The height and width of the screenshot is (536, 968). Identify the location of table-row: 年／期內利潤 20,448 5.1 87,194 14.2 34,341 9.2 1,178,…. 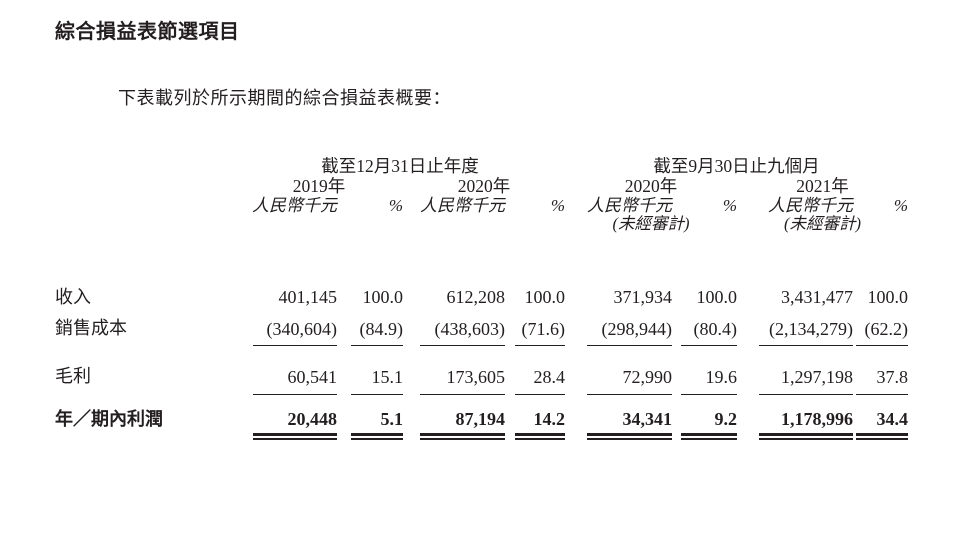
(481, 417).